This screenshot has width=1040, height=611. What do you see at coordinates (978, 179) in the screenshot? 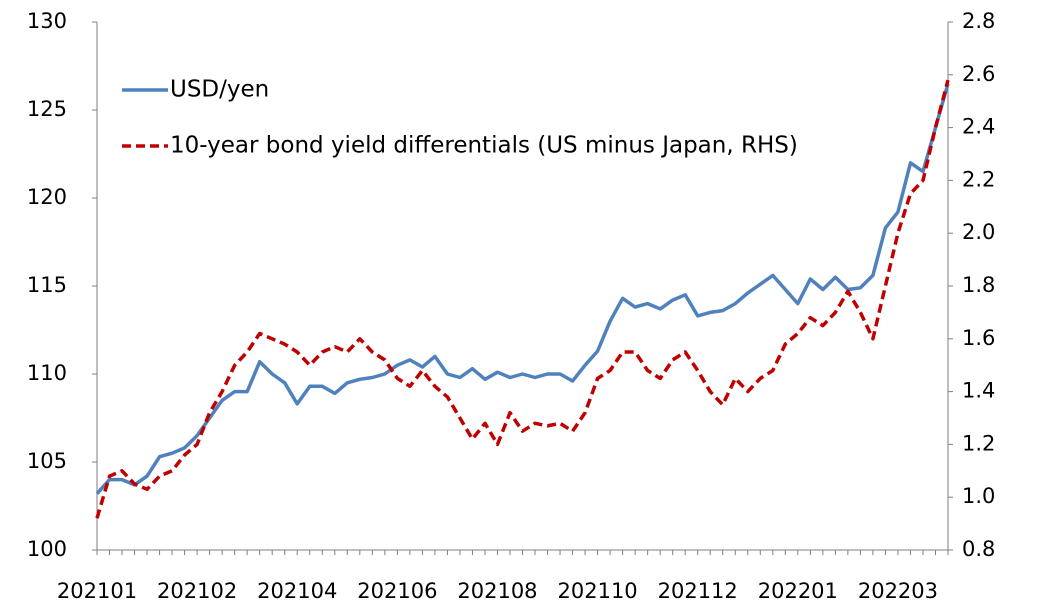
I see `y2-tick-label: 2.2` at bounding box center [978, 179].